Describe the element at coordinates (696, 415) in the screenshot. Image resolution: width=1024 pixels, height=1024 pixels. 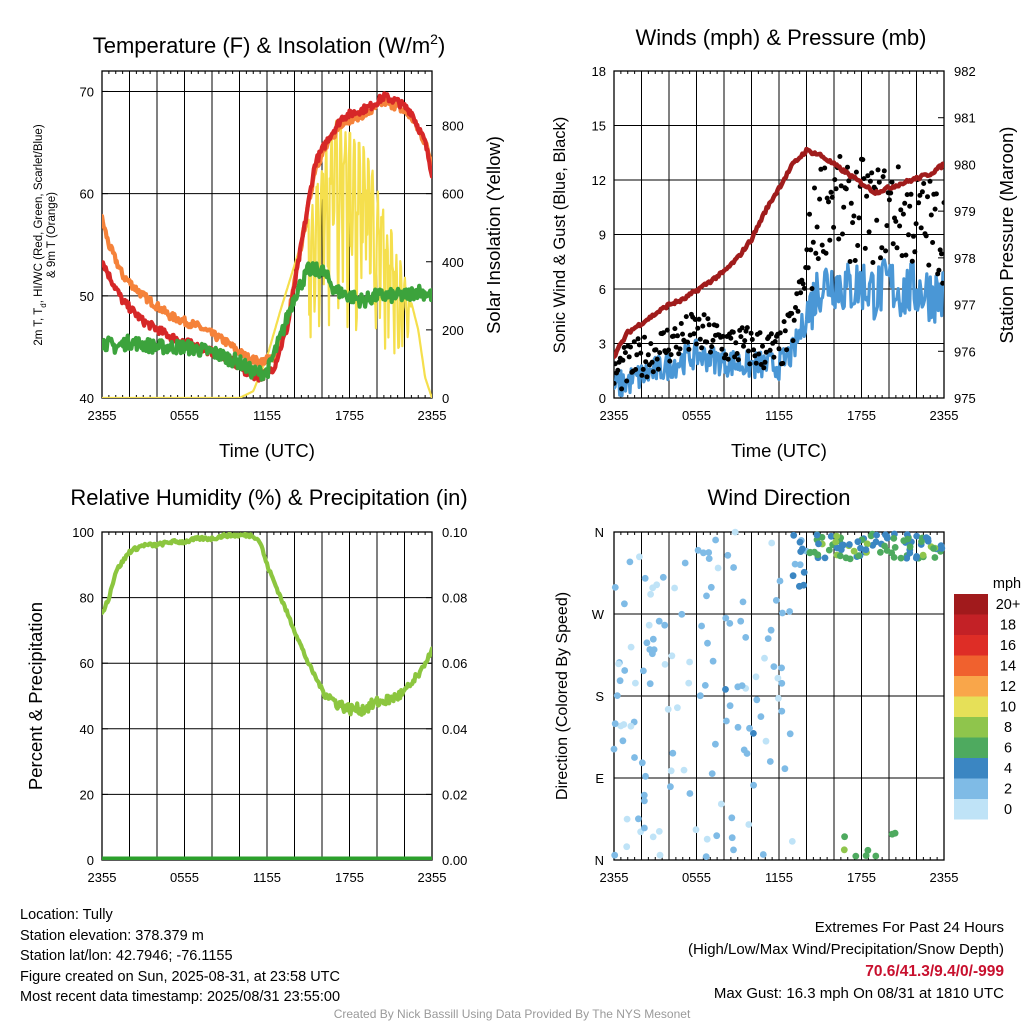
I see `winds-xtick-label: 0555` at that location.